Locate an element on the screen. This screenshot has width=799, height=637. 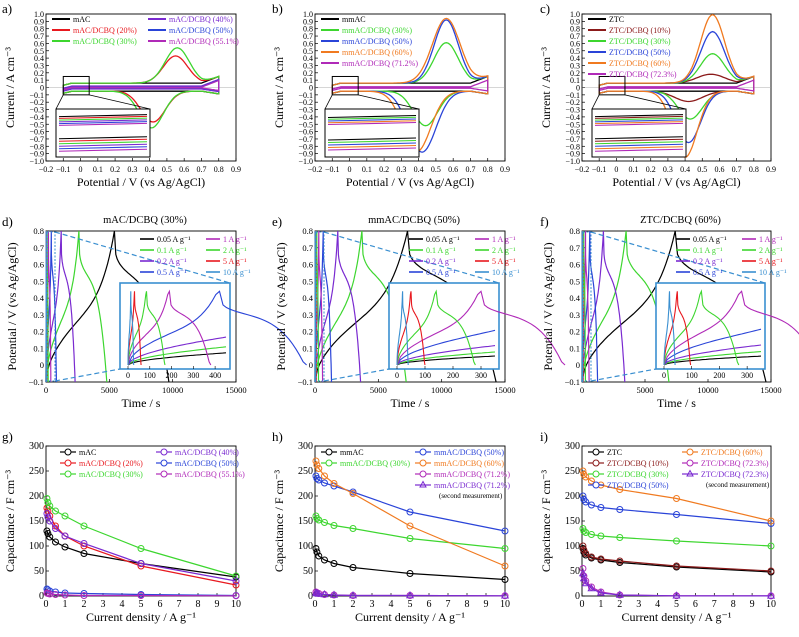
legend-label: mmAC is located at coordinates (354, 19).